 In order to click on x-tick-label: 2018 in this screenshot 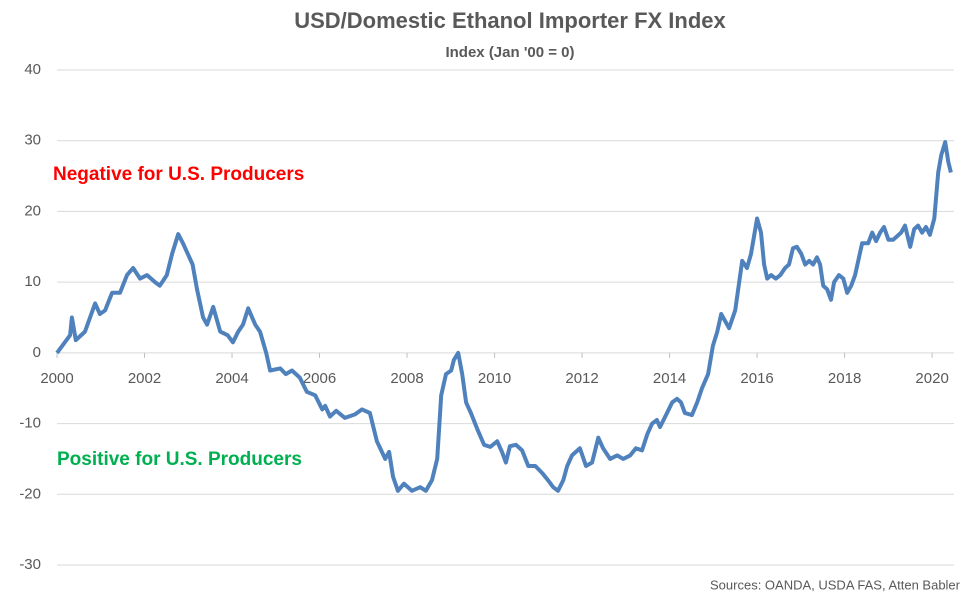, I will do `click(844, 378)`.